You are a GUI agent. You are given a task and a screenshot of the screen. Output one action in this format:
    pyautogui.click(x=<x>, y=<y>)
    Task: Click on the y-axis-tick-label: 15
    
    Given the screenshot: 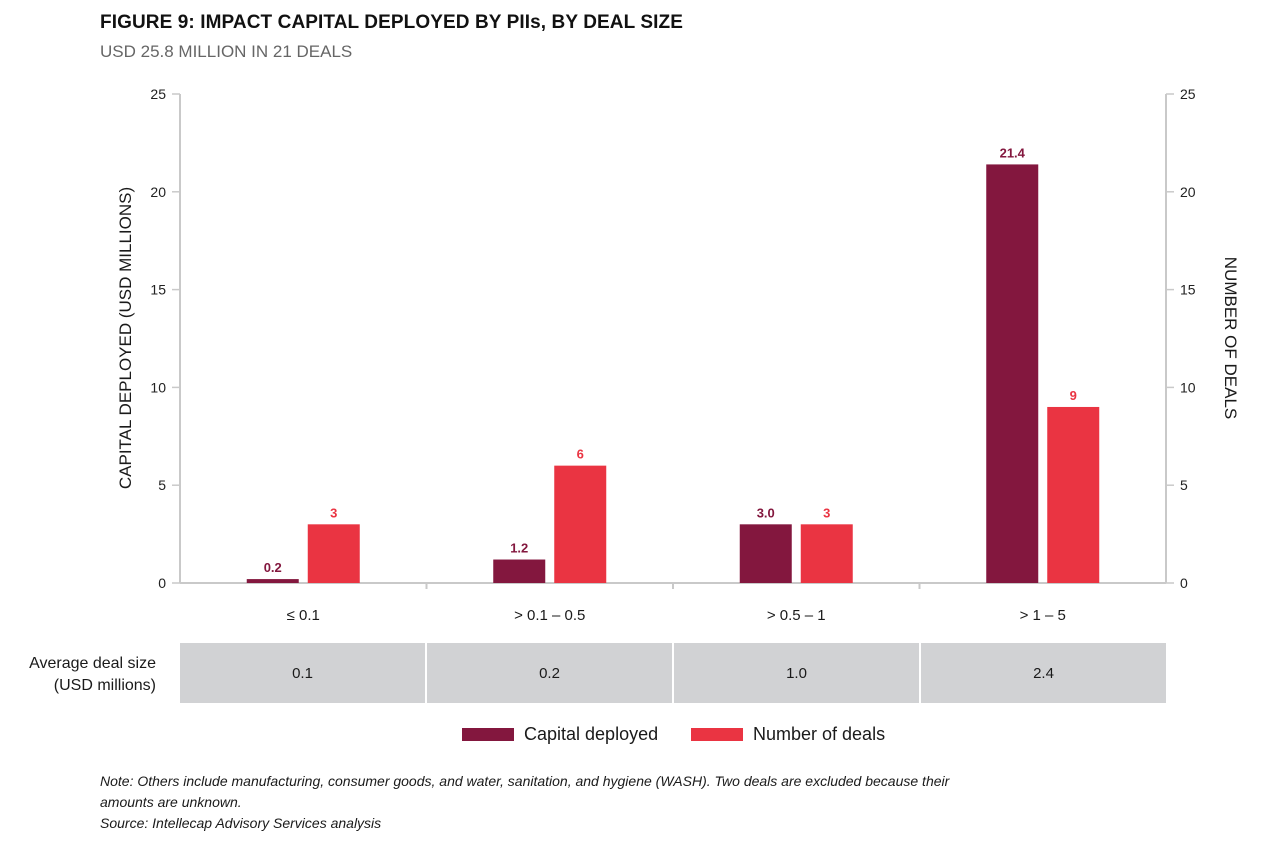 What is the action you would take?
    pyautogui.click(x=158, y=290)
    